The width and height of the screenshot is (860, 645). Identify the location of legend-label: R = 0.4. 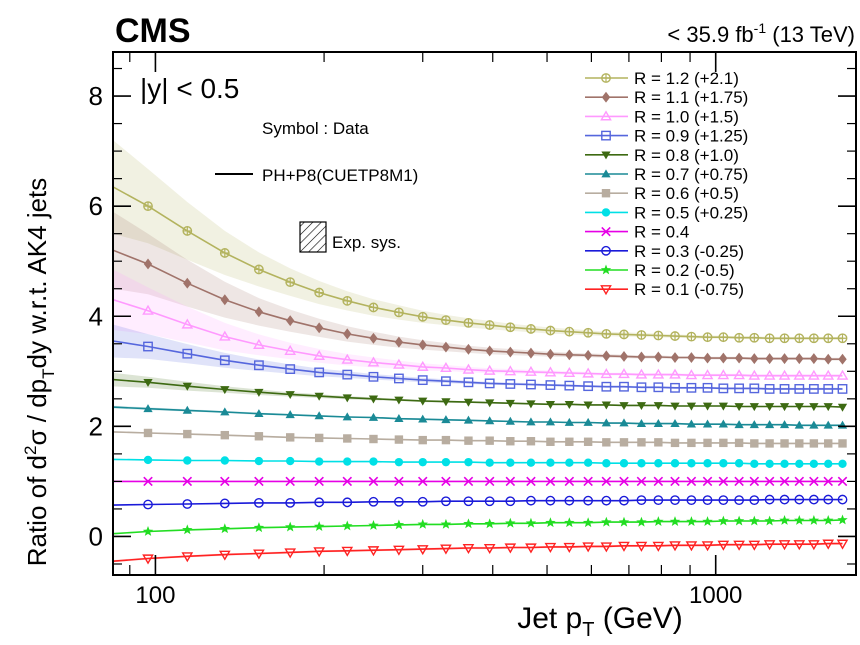
(661, 232).